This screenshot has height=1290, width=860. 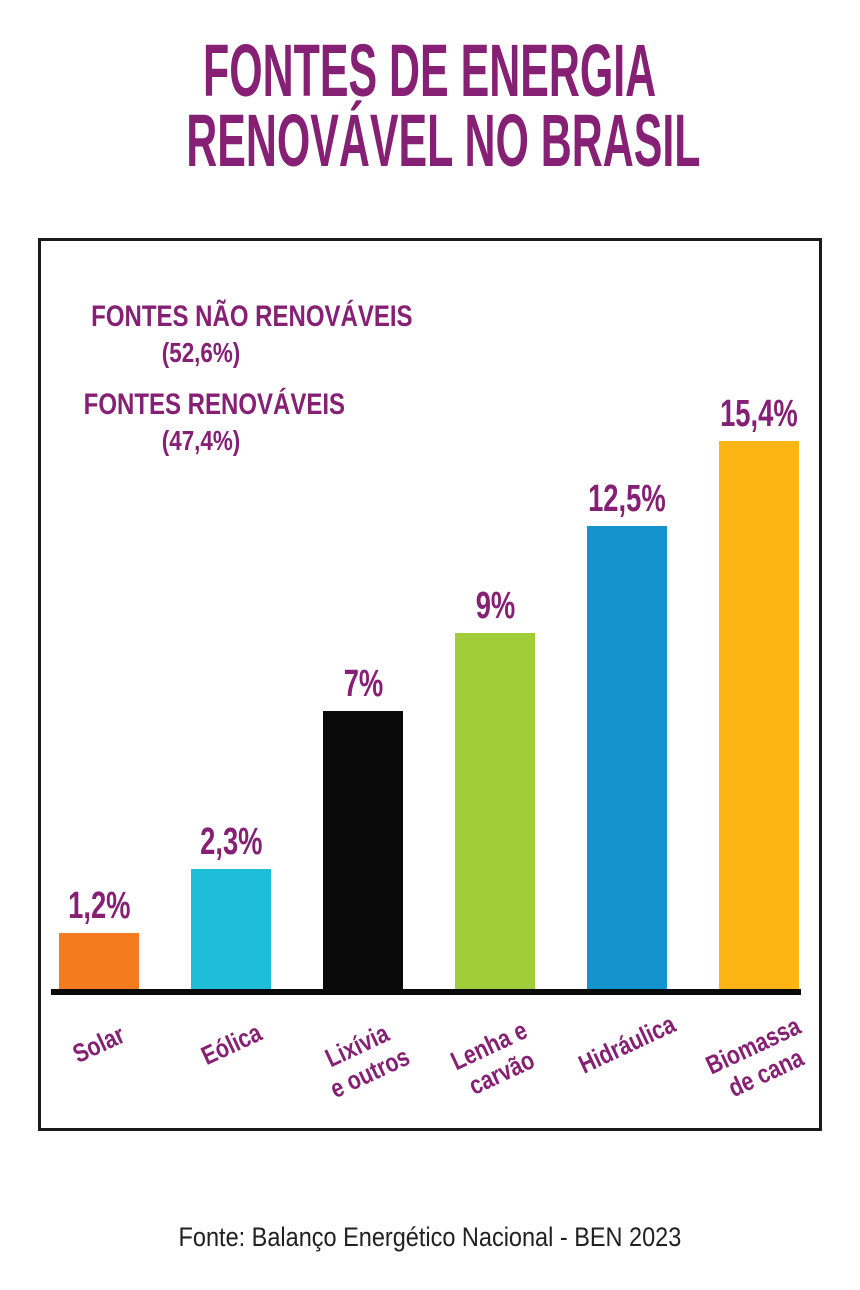 I want to click on bar-hidraulica, so click(x=627, y=757).